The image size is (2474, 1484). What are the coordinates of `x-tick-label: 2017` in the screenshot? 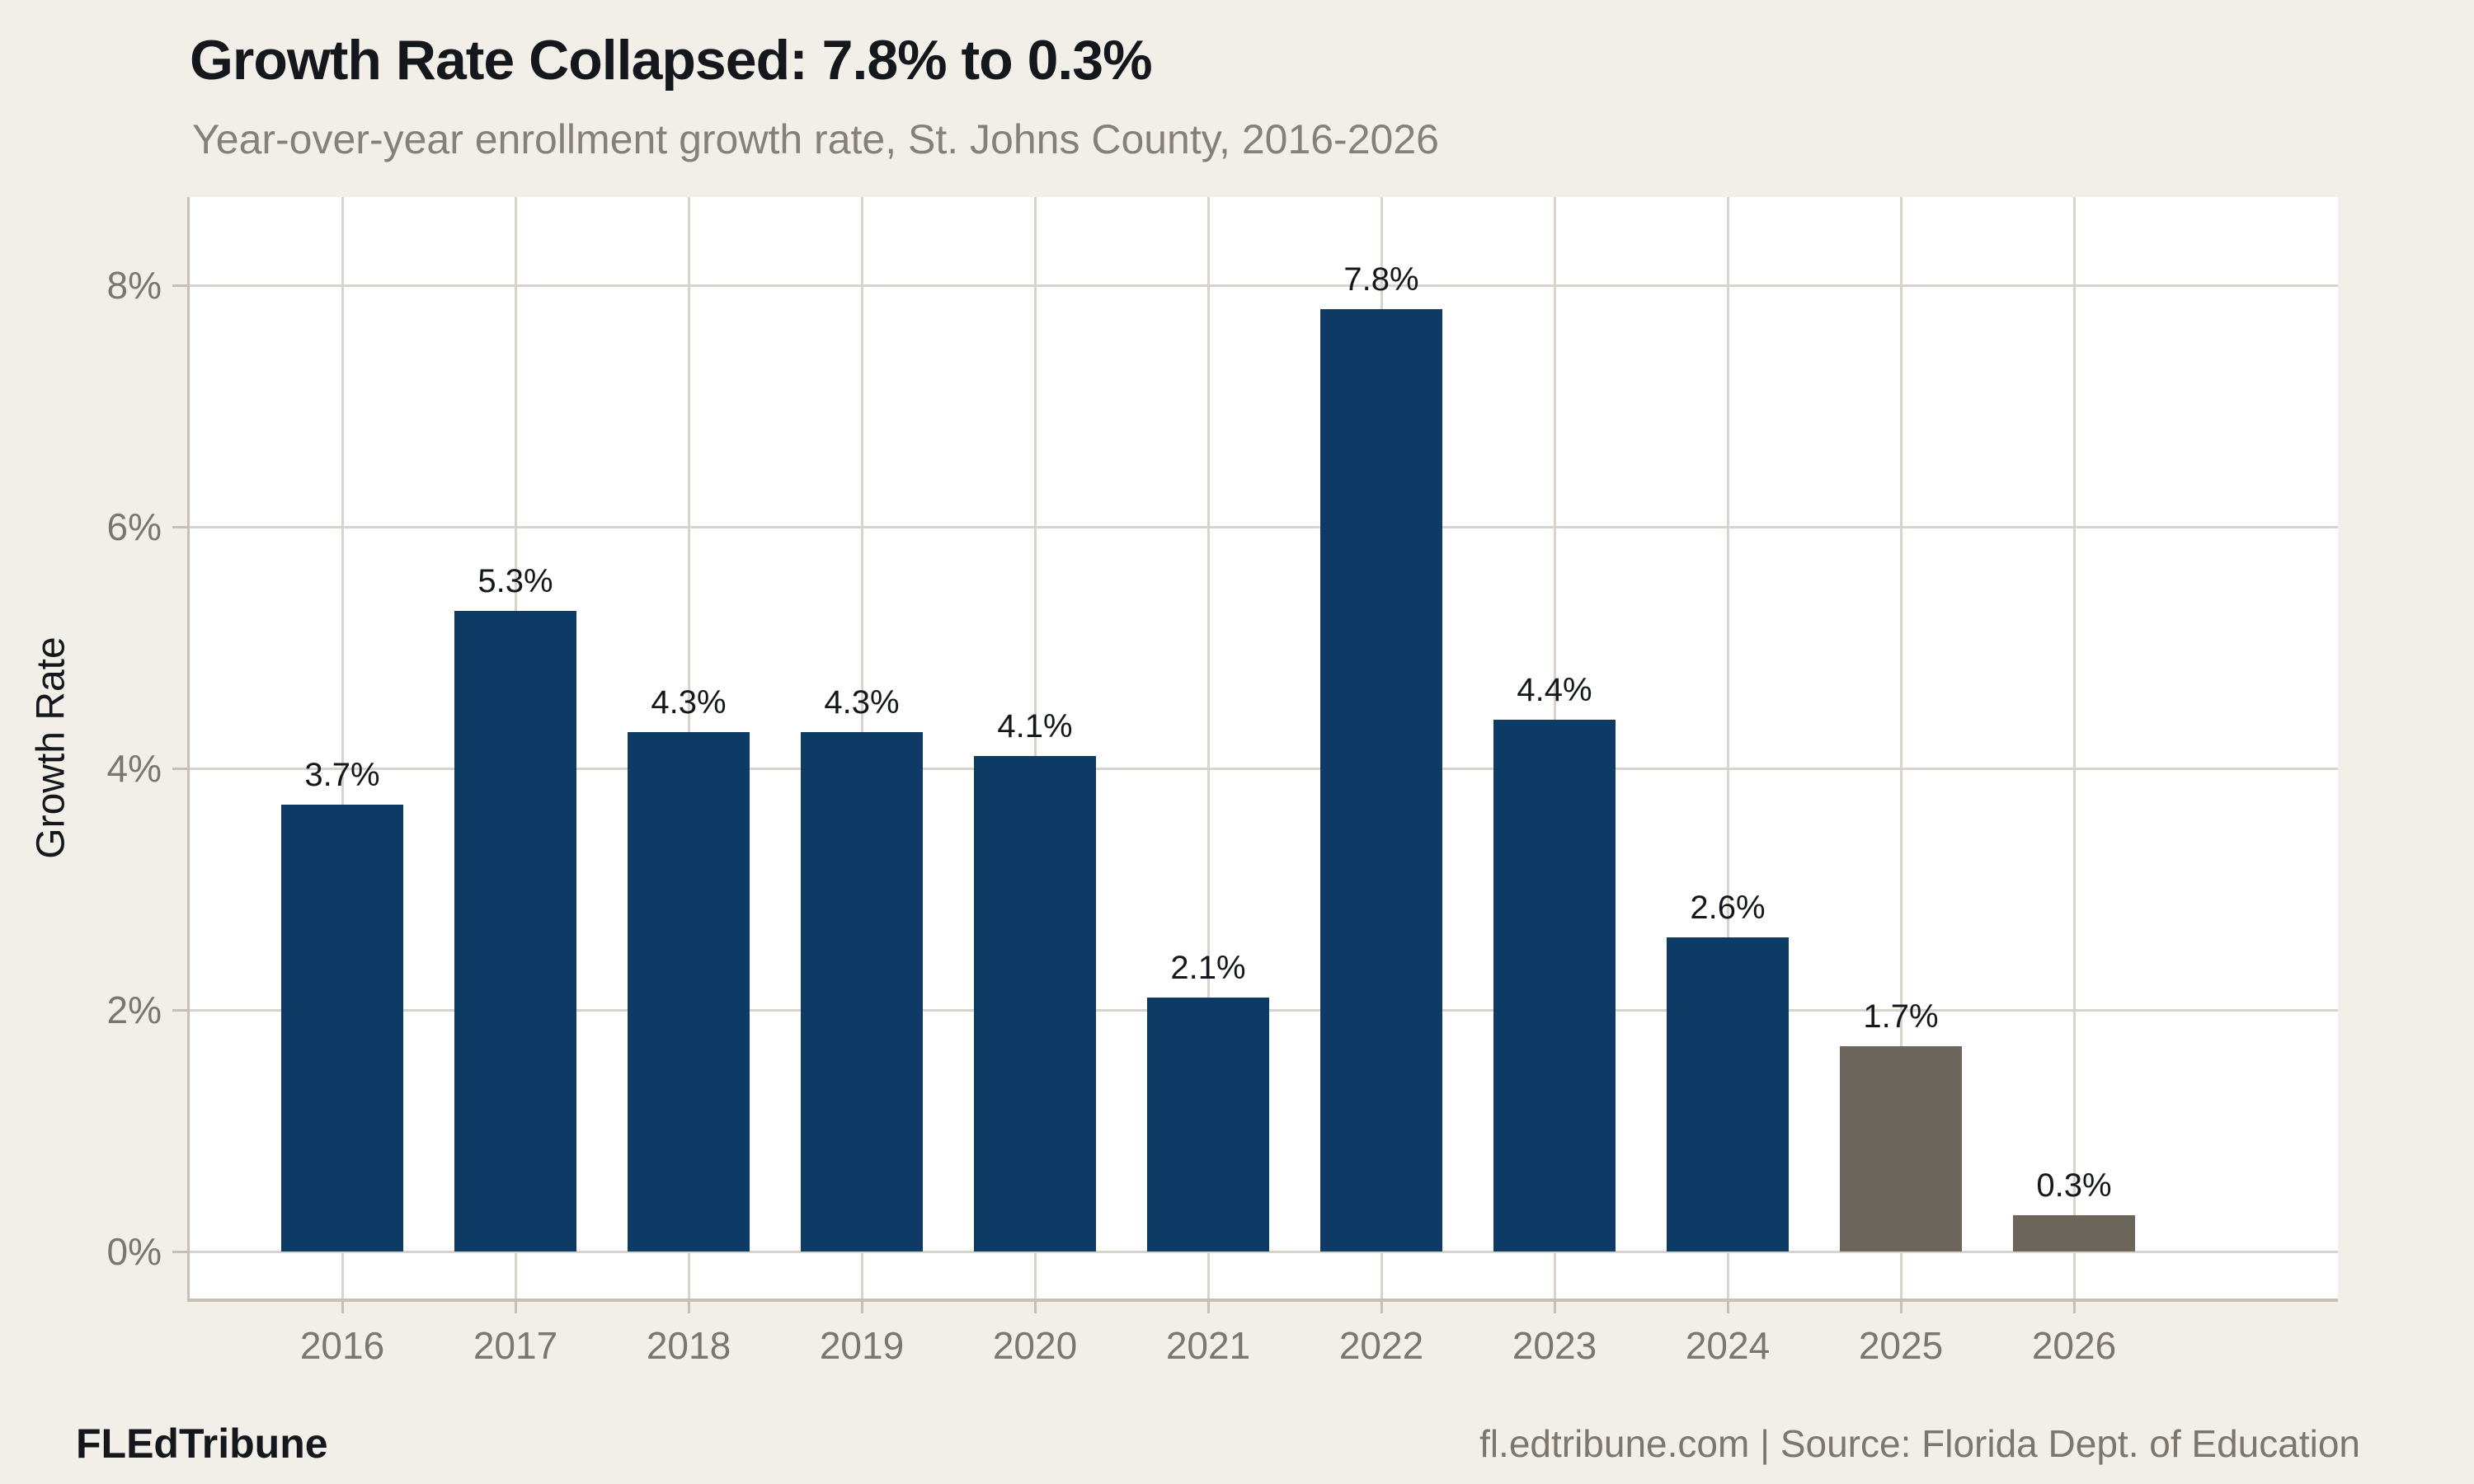 It's located at (515, 1345).